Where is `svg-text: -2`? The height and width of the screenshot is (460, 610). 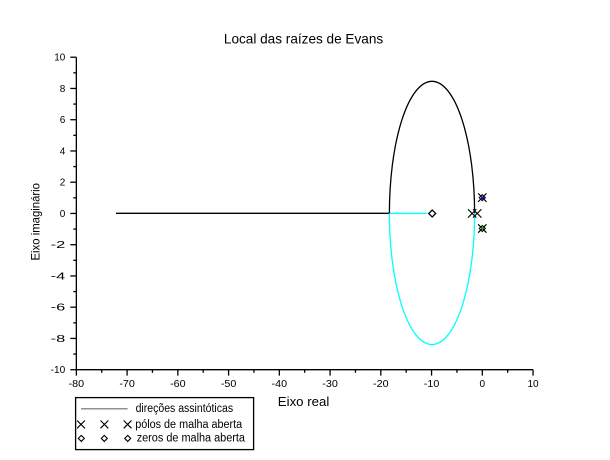 svg-text: -2 is located at coordinates (58, 245).